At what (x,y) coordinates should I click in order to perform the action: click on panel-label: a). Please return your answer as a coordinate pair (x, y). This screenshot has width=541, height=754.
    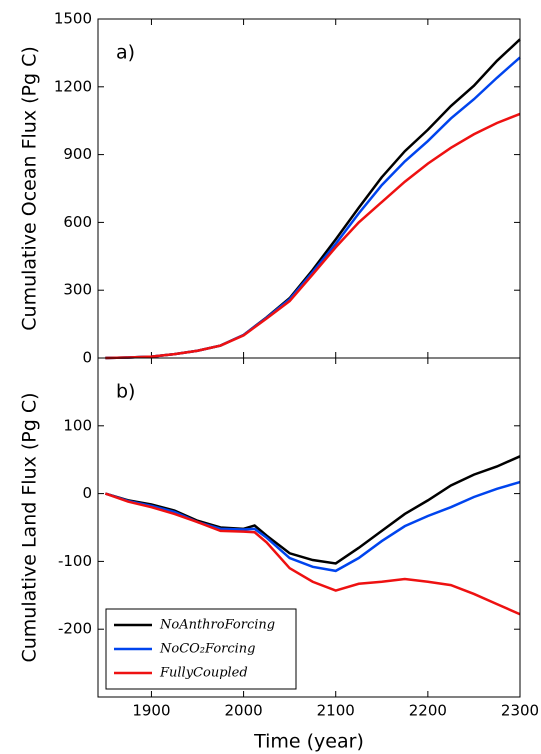
    Looking at the image, I should click on (125, 53).